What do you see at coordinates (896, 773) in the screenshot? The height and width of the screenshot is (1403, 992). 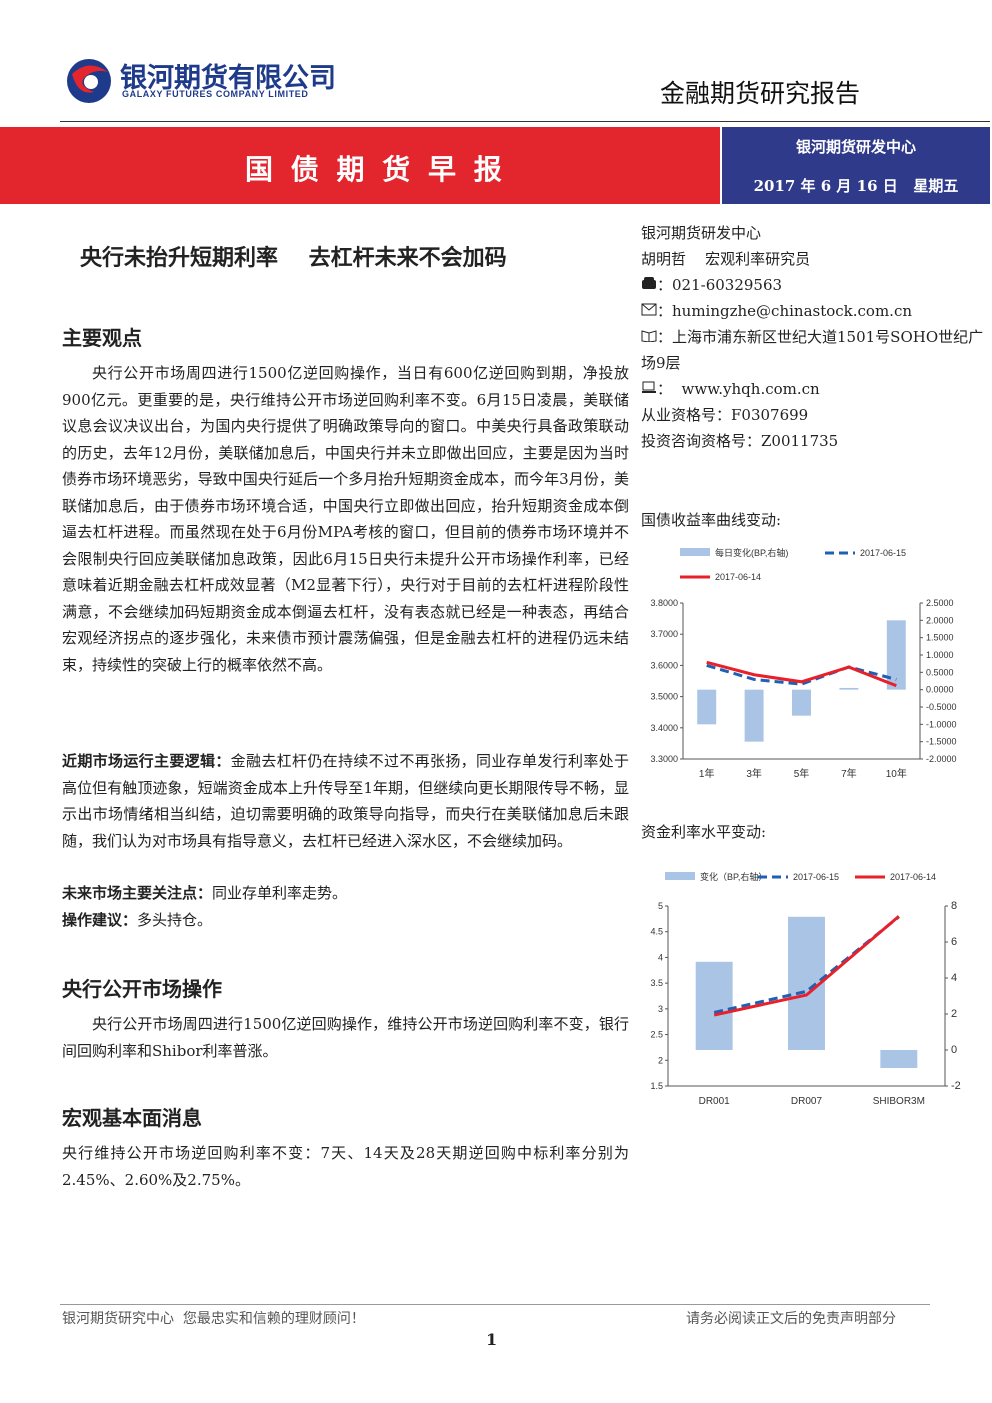 I see `x-tick-label: 10年` at bounding box center [896, 773].